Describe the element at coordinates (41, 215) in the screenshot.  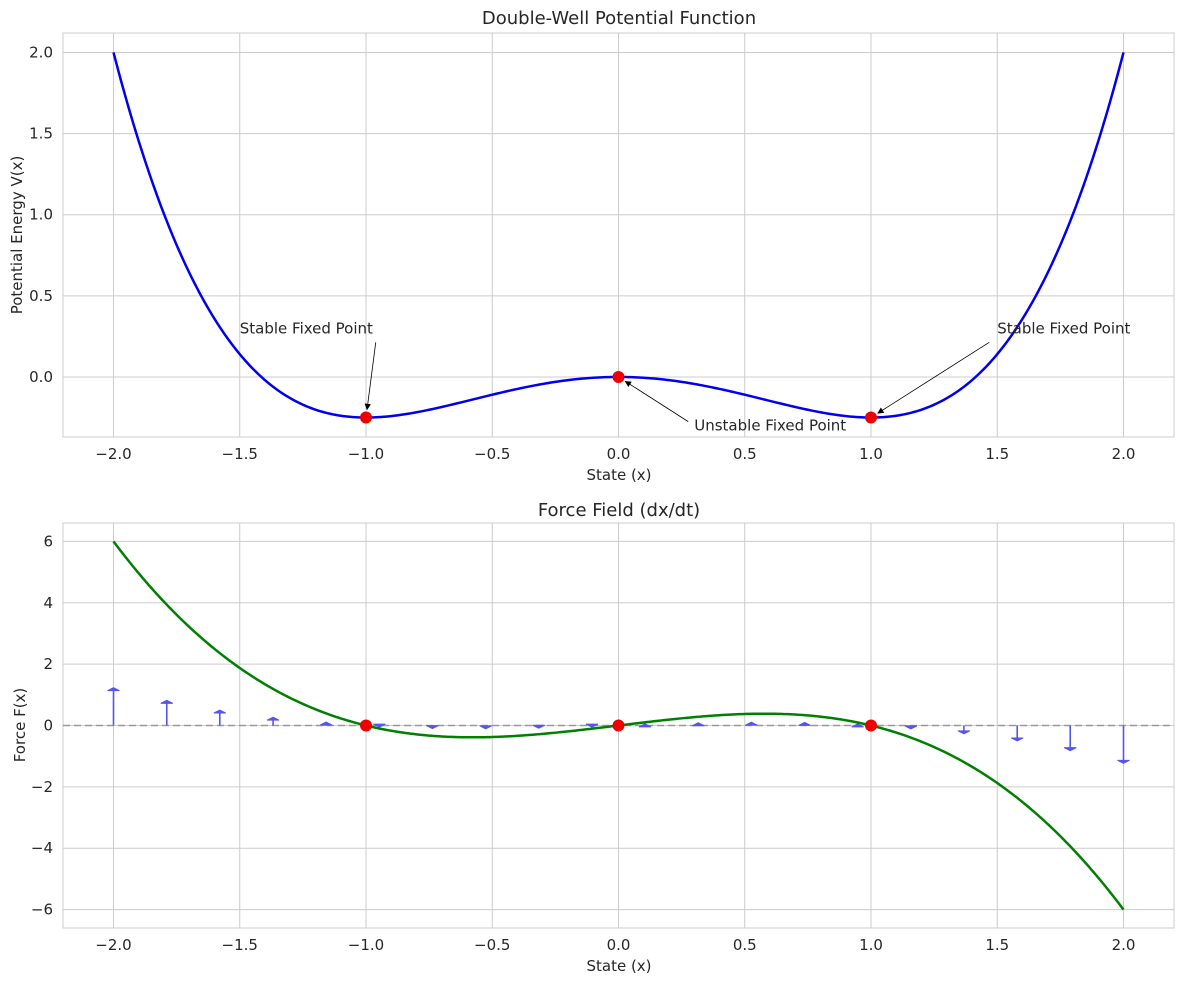
I see `y-tick-label: 1.0` at that location.